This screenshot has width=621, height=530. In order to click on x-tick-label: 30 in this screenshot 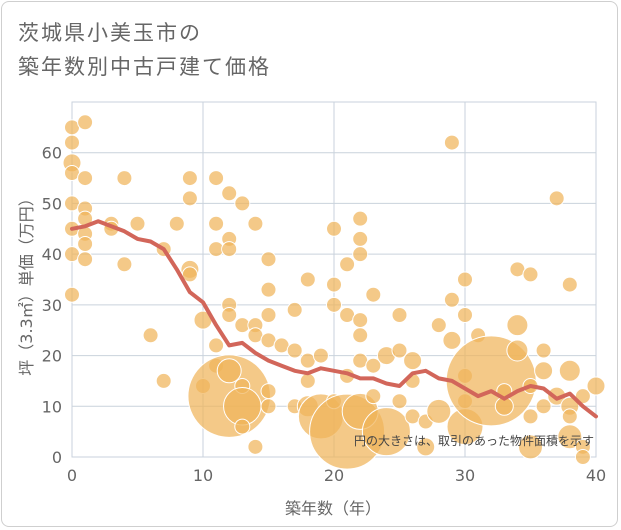, I will do `click(465, 475)`.